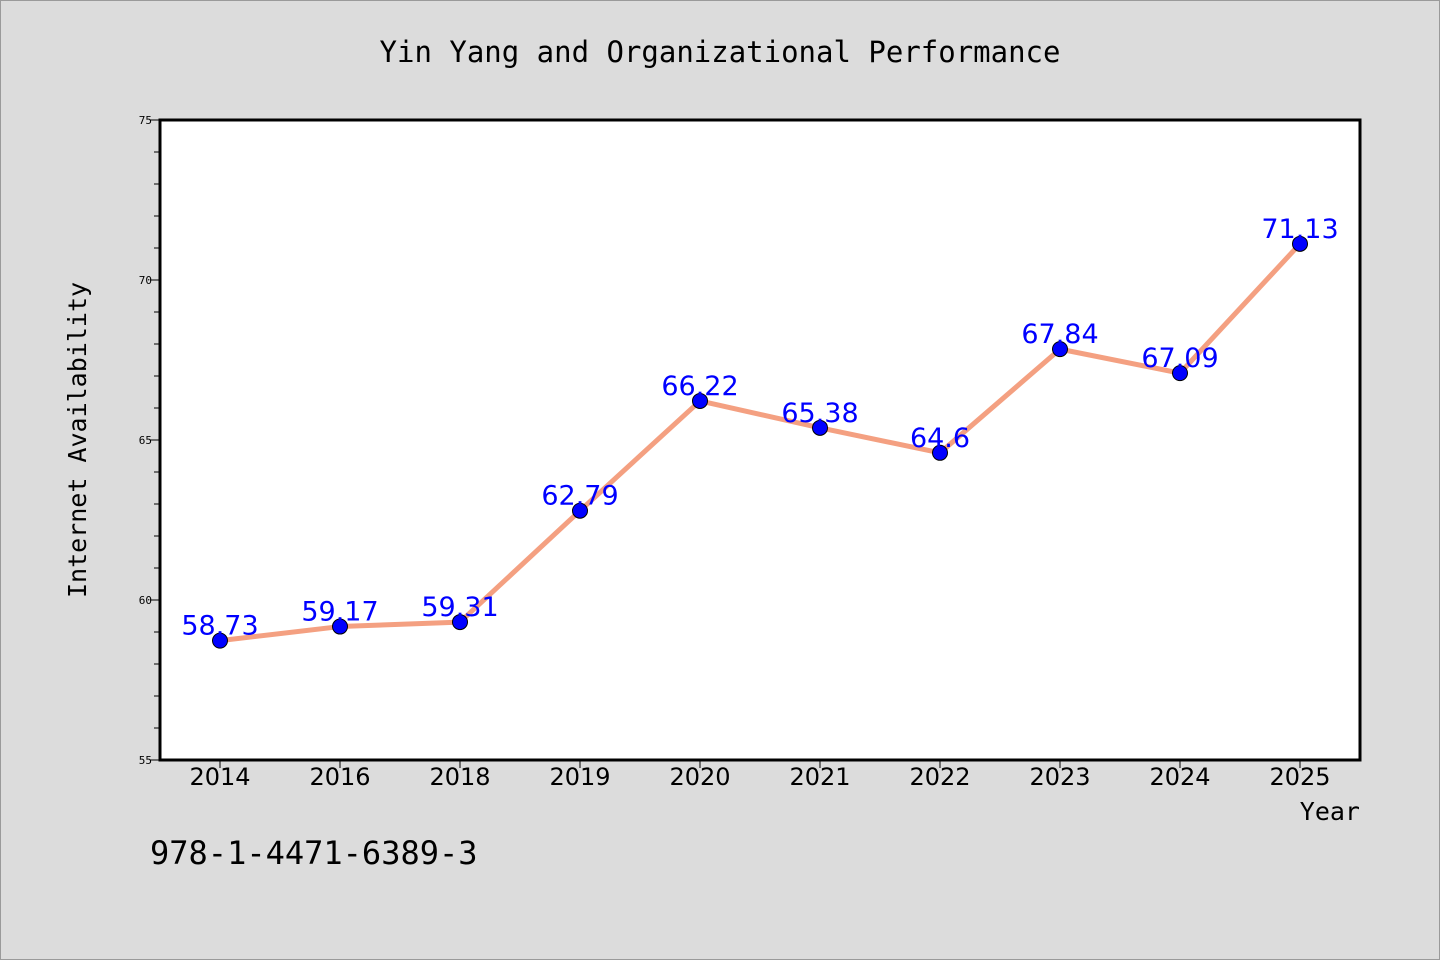  I want to click on y-tick-label: 60, so click(145, 600).